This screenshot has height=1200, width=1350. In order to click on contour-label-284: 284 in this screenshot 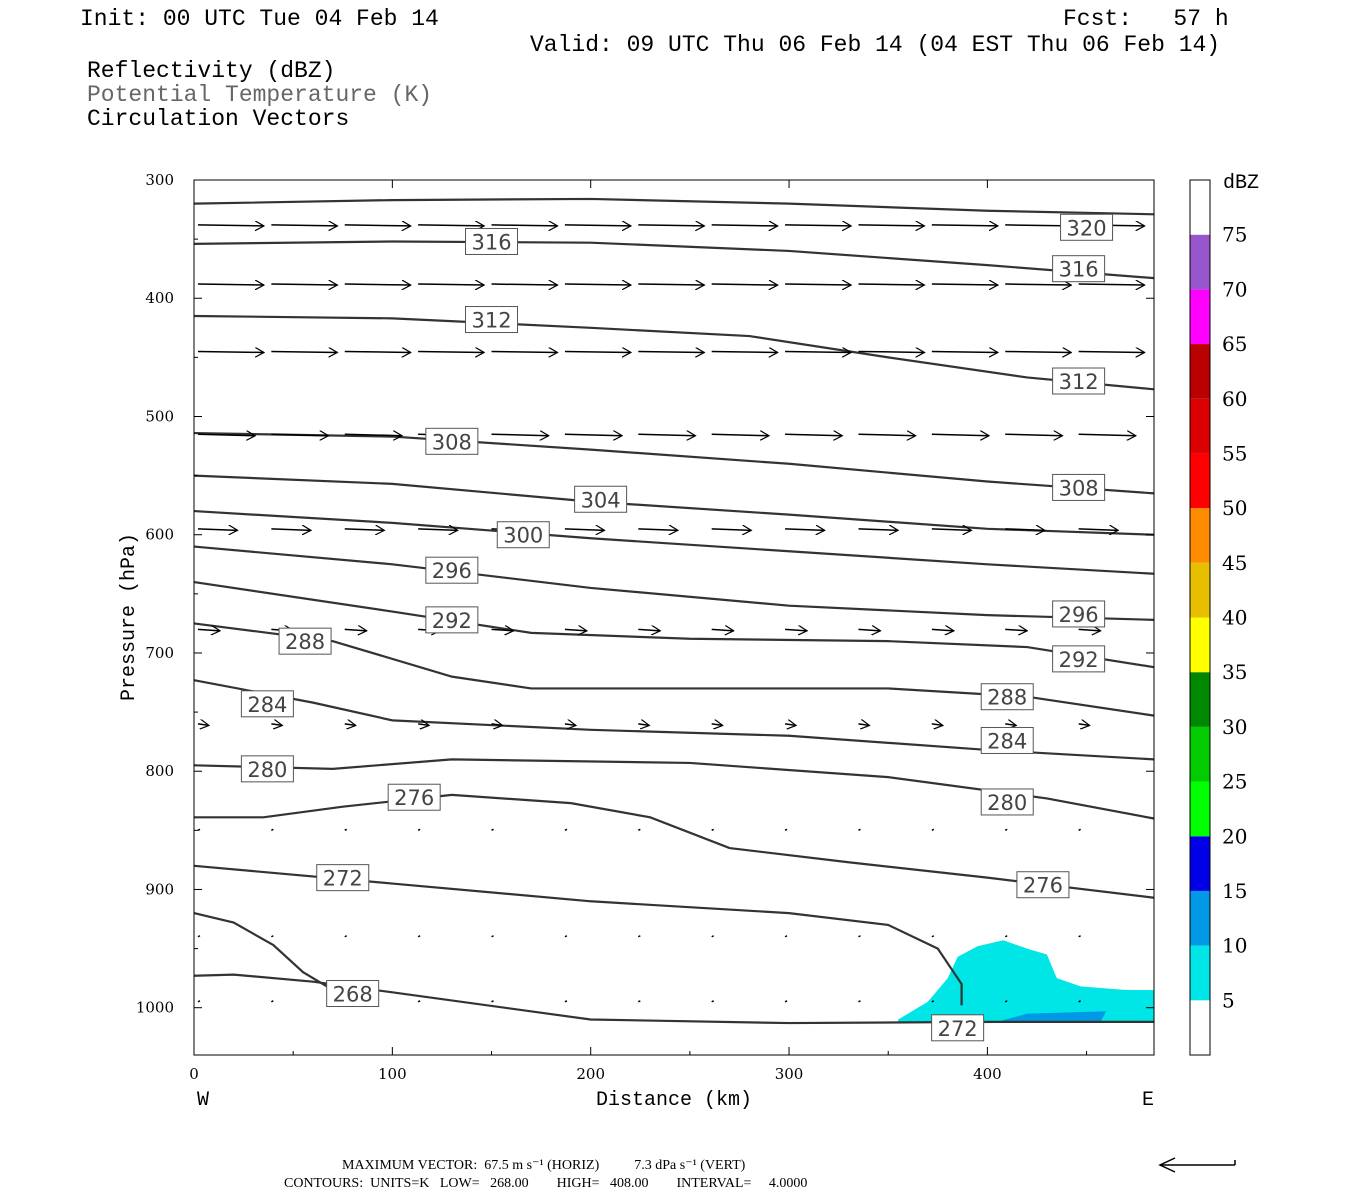, I will do `click(267, 704)`.